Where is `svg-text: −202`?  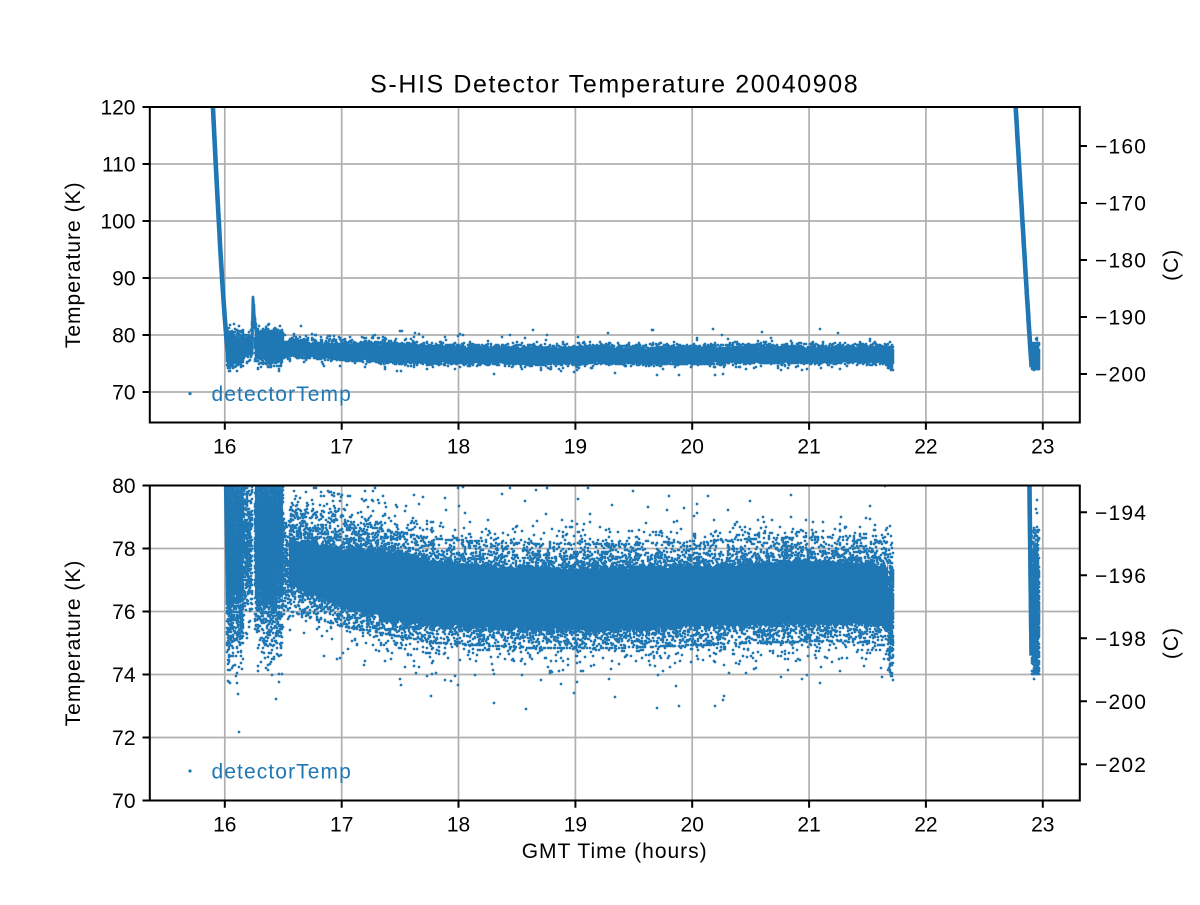 svg-text: −202 is located at coordinates (1121, 765).